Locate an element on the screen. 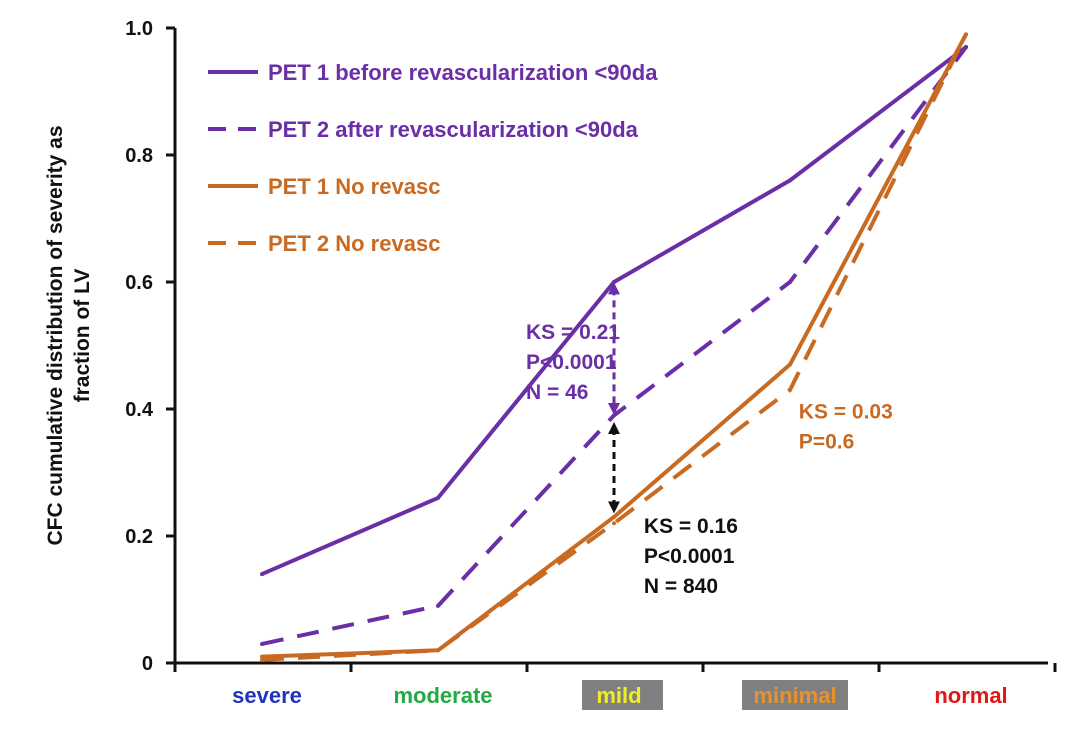 Image resolution: width=1080 pixels, height=730 pixels. y-tick-label: 0 is located at coordinates (147, 664).